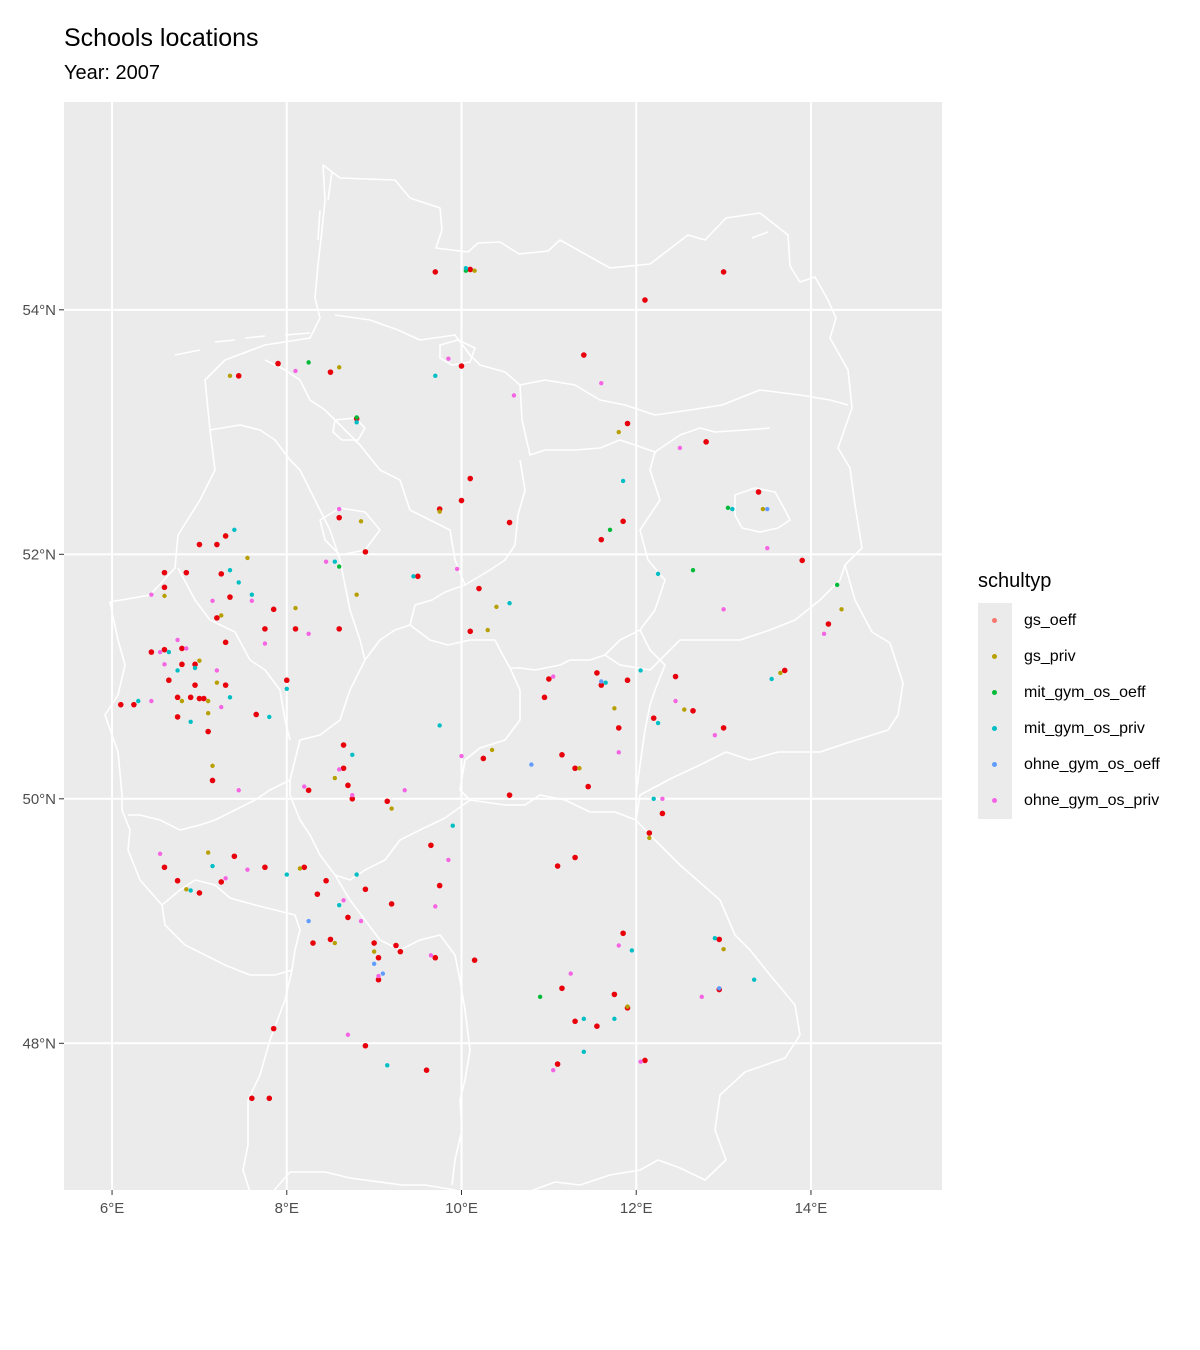 The image size is (1200, 1350). What do you see at coordinates (762, 510) in the screenshot?
I see `berlin-border` at bounding box center [762, 510].